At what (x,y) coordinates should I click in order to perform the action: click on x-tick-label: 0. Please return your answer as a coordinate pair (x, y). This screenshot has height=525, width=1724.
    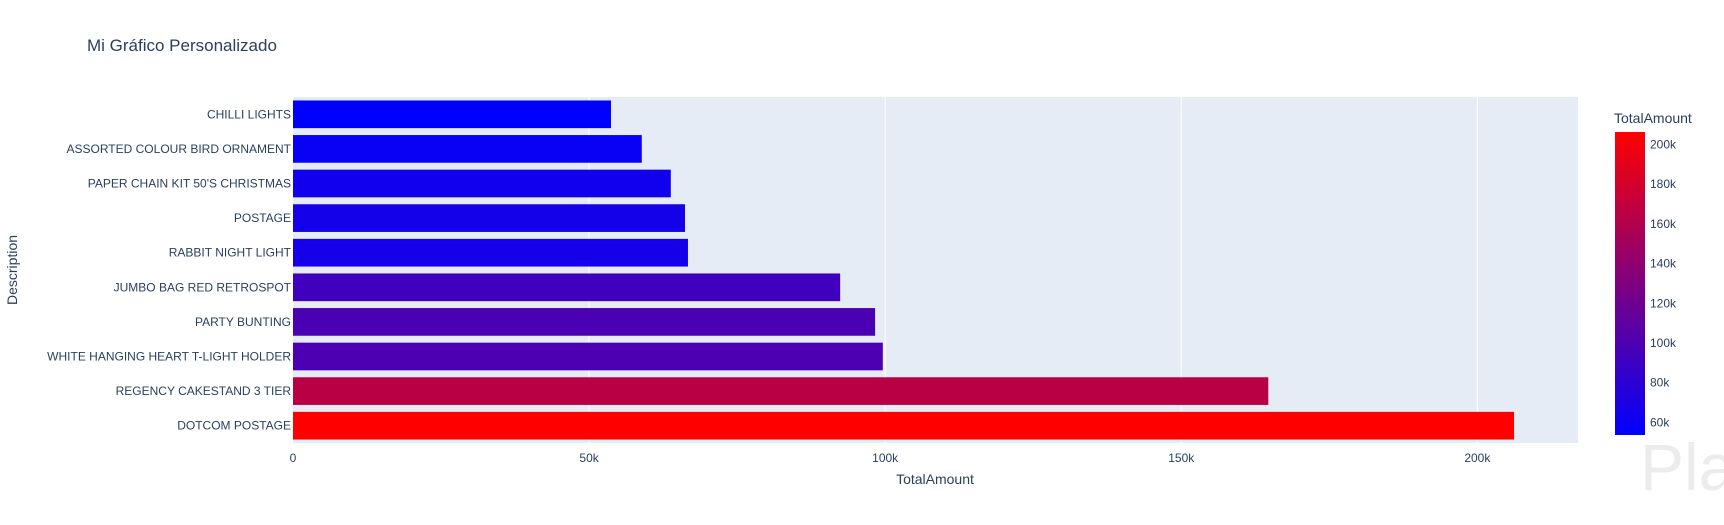
    Looking at the image, I should click on (293, 458).